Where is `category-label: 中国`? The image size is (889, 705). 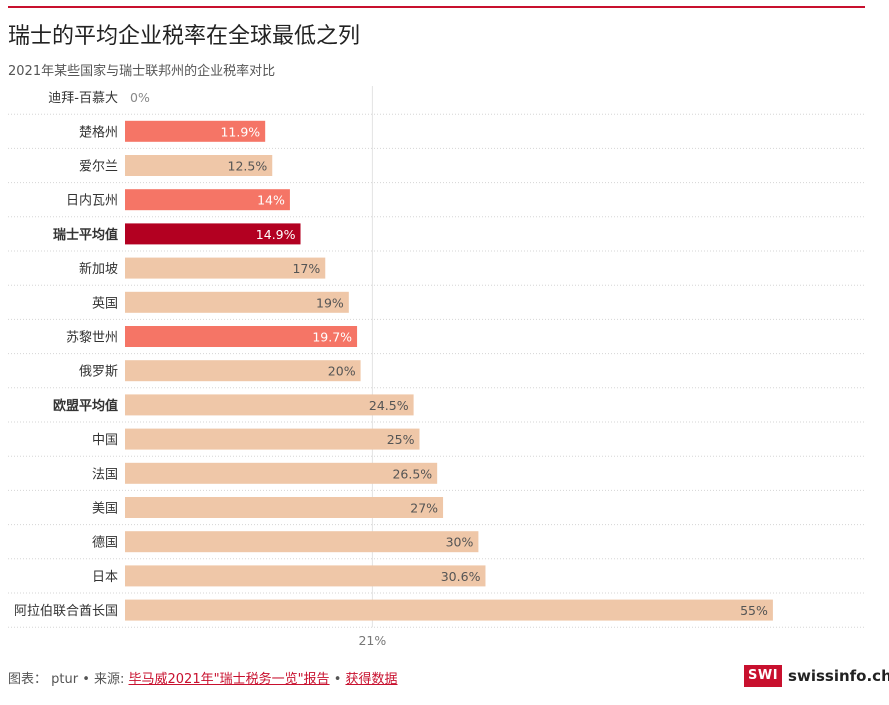
category-label: 中国 is located at coordinates (105, 440).